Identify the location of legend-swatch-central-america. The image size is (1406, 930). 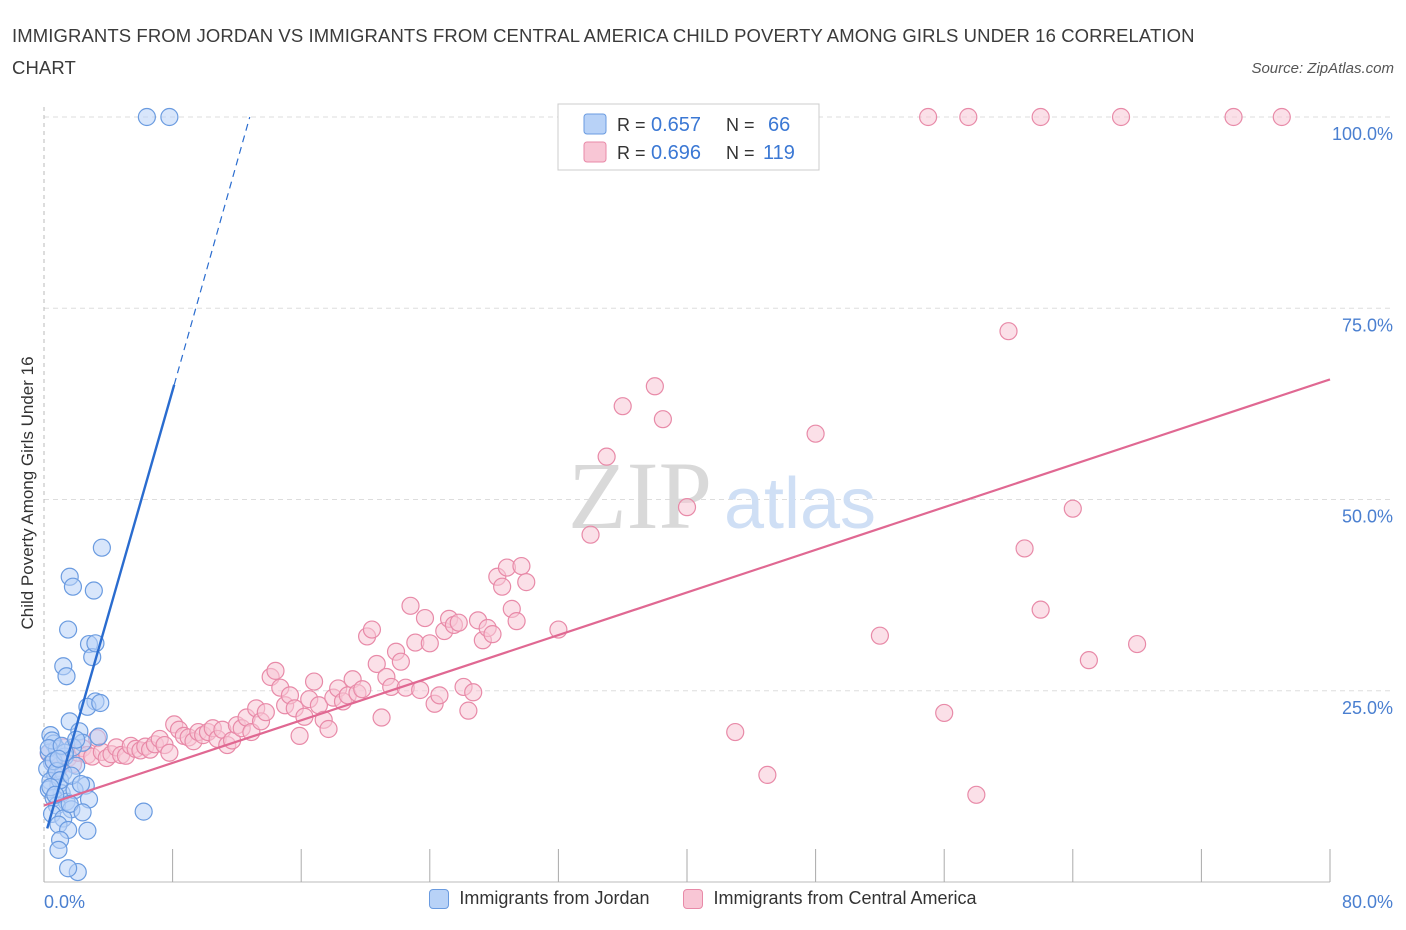
(693, 898).